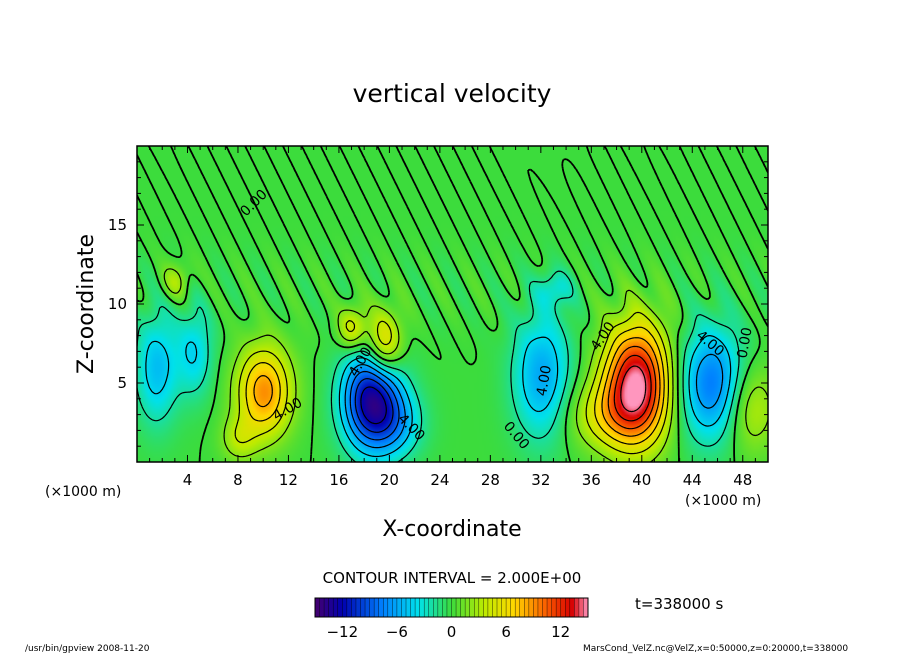  I want to click on x-tick-label: 20, so click(389, 480).